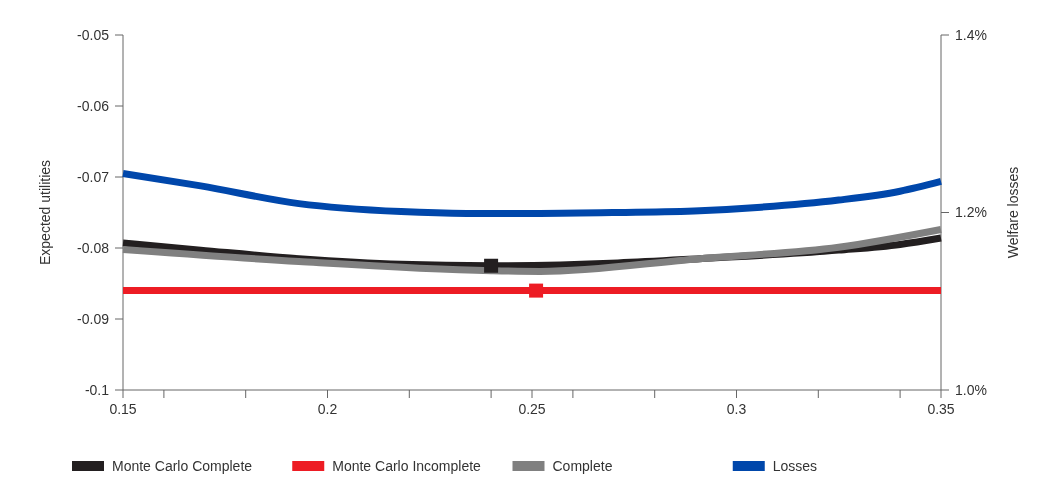 This screenshot has height=504, width=1049. Describe the element at coordinates (971, 212) in the screenshot. I see `y2-tick-label: 1.2%` at that location.